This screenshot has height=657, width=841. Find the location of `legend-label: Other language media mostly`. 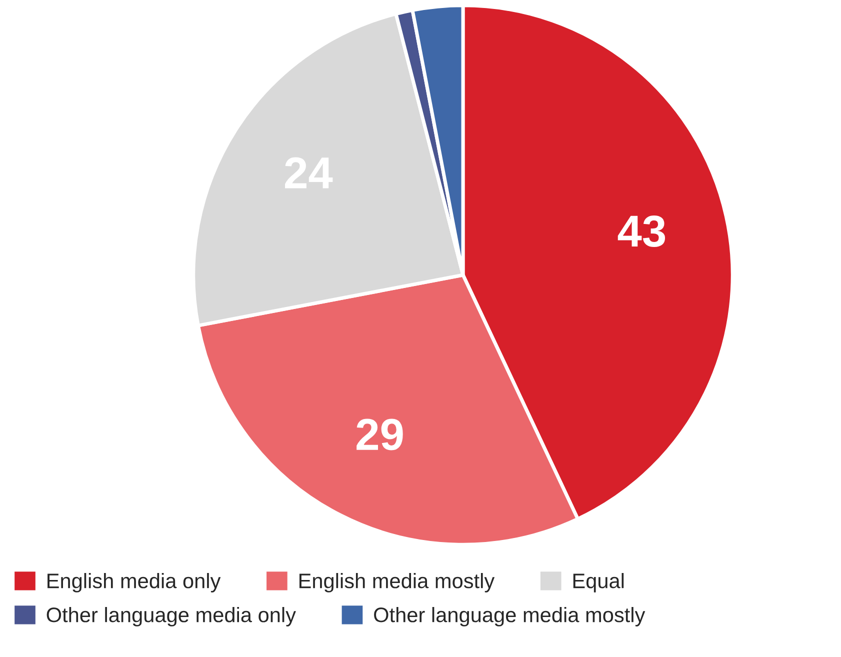

legend-label: Other language media mostly is located at coordinates (510, 616).